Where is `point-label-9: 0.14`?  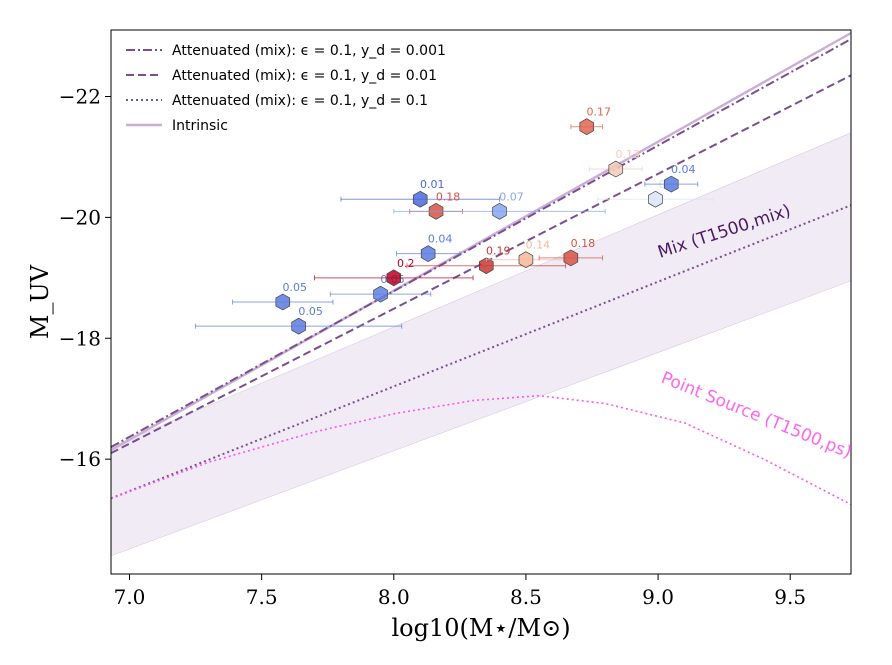
point-label-9: 0.14 is located at coordinates (538, 245).